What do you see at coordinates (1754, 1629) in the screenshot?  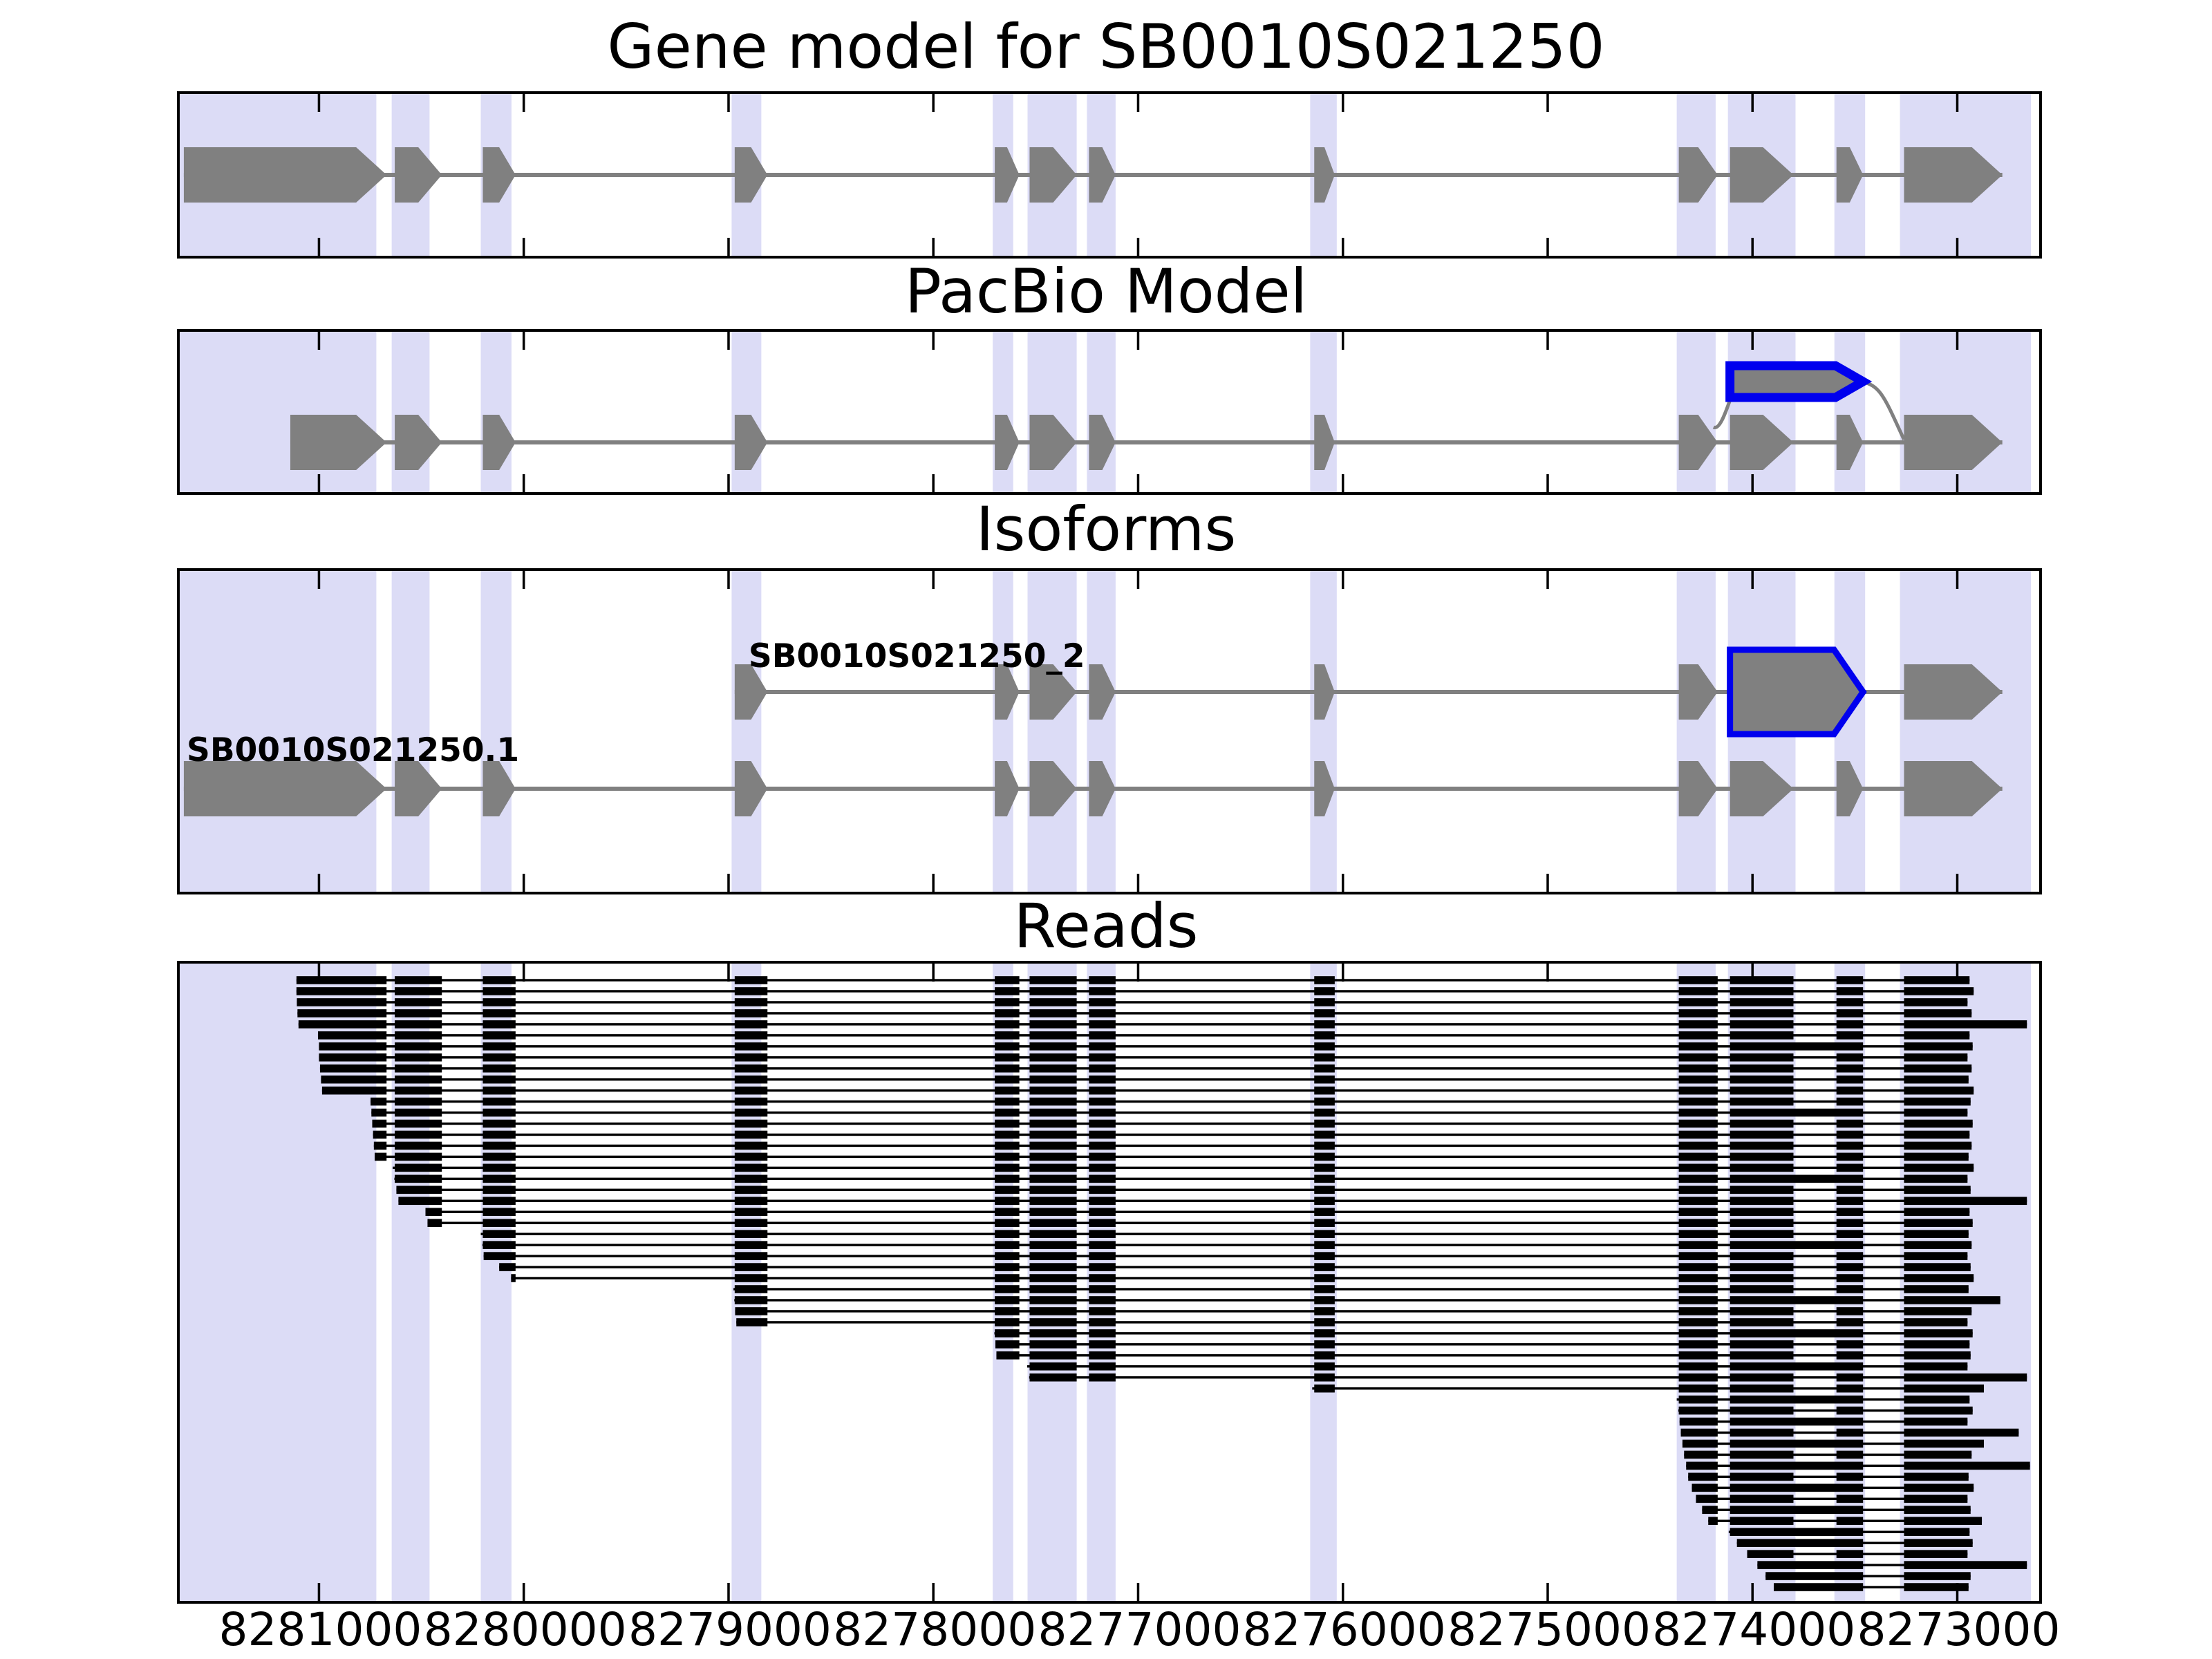 I see `x-tick-label: 8274000` at bounding box center [1754, 1629].